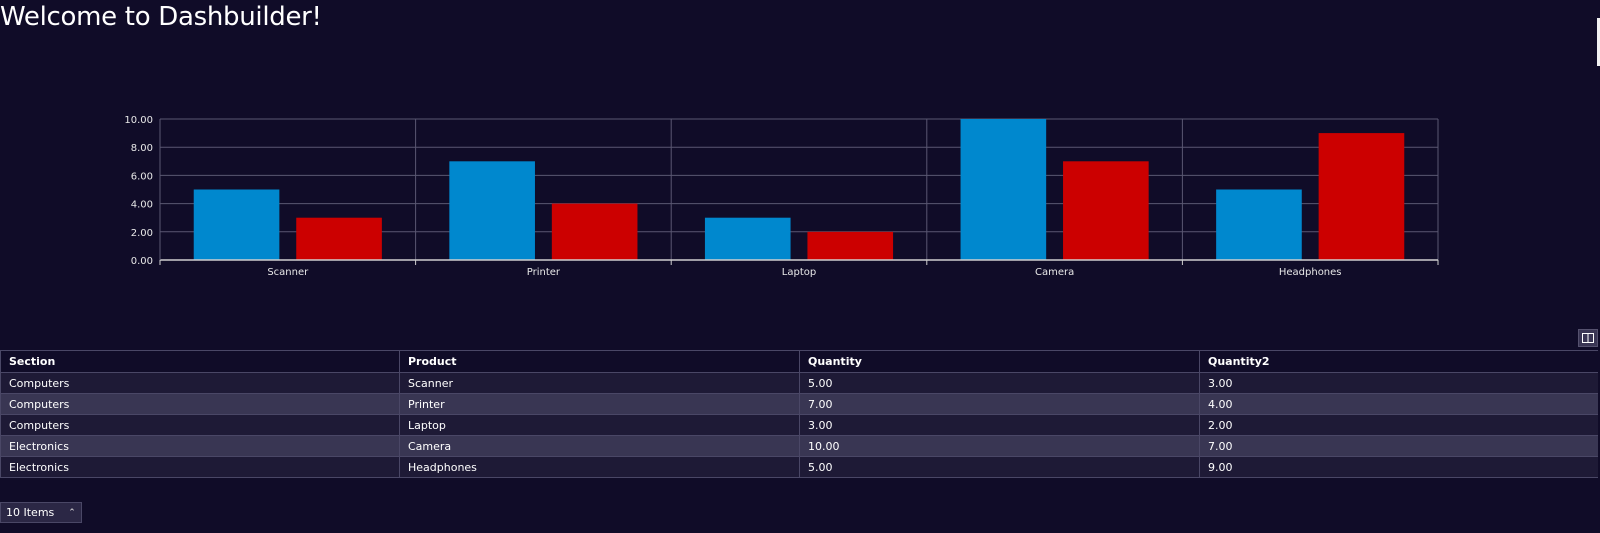 The width and height of the screenshot is (1600, 533). Describe the element at coordinates (142, 205) in the screenshot. I see `y-tick-label: 4.00` at that location.